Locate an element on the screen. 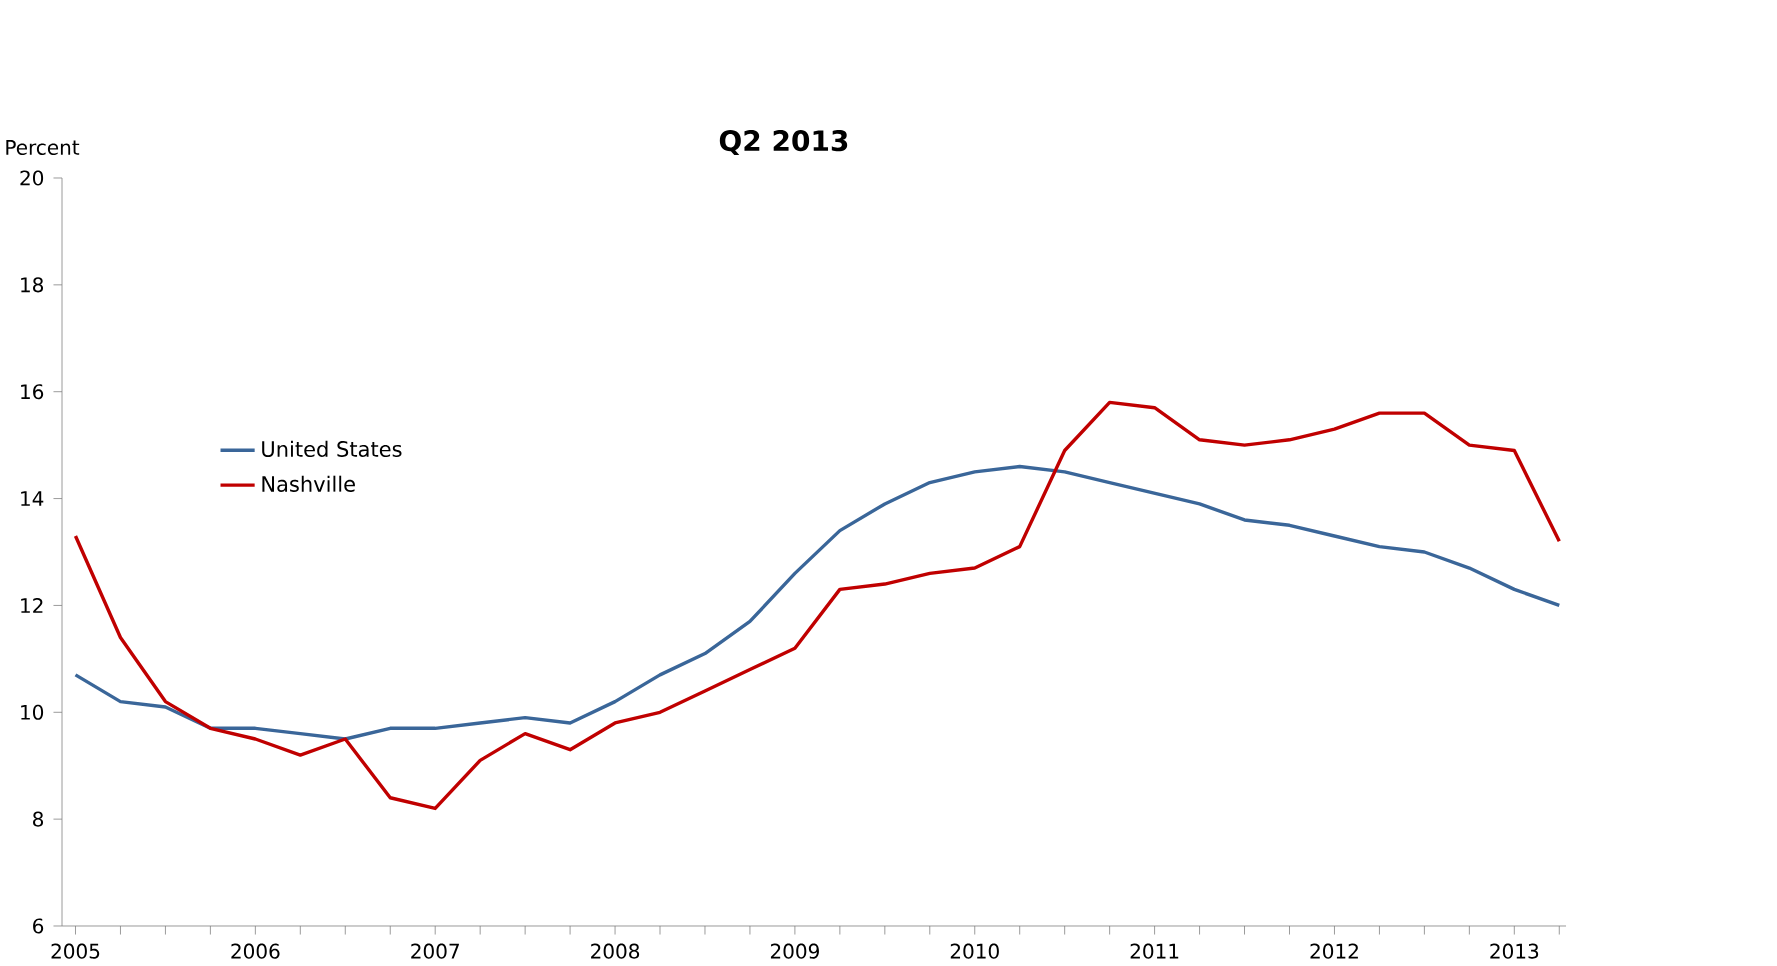 The image size is (1777, 966). x-tick-label: 2009 is located at coordinates (794, 951).